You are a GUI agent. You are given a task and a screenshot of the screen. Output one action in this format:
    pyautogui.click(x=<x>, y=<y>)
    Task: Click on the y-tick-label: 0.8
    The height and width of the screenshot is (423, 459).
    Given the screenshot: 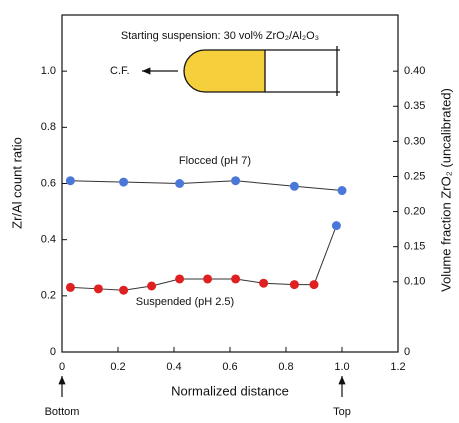 What is the action you would take?
    pyautogui.click(x=48, y=127)
    